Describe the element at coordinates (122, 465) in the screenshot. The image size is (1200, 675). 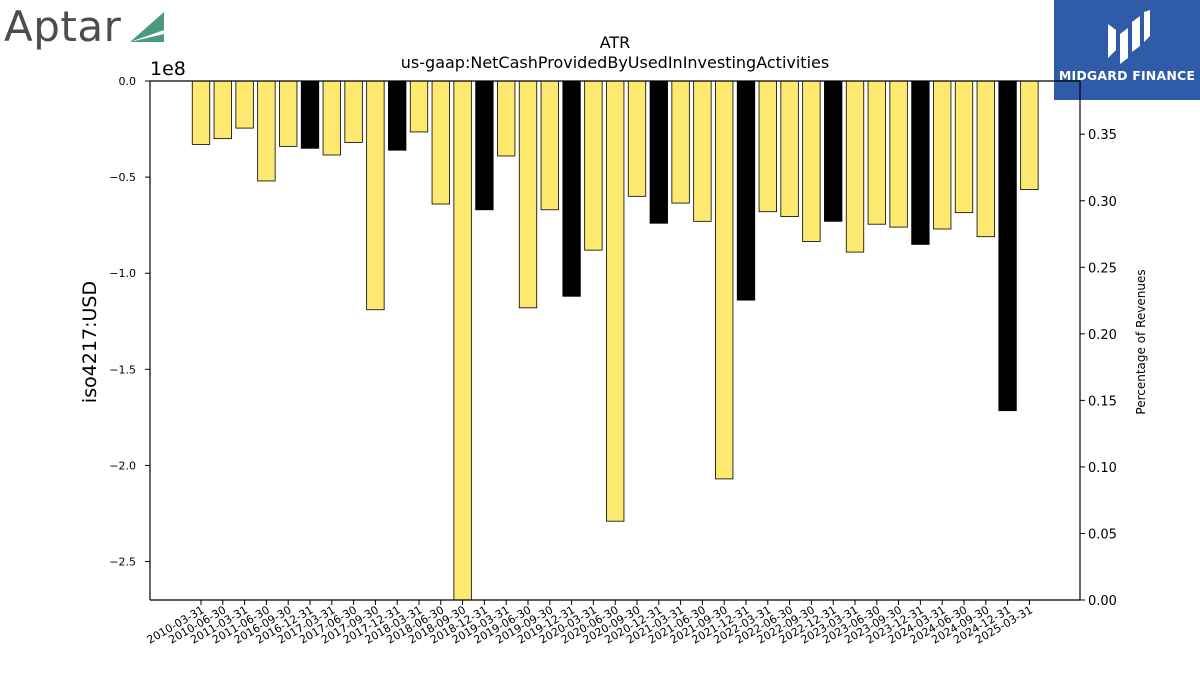
I see `y-tick-label: −2.0` at that location.